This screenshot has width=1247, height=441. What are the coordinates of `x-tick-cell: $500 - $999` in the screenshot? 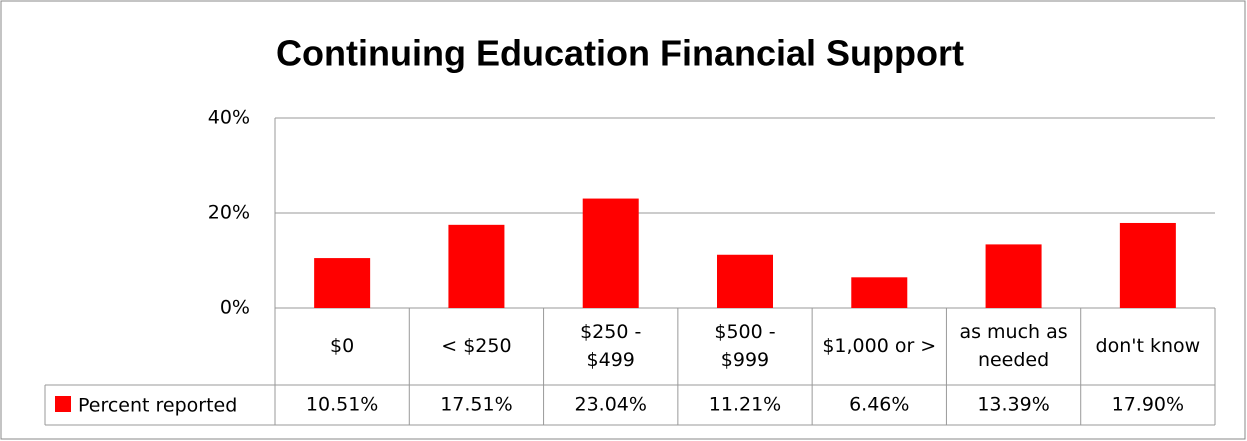 It's located at (745, 345).